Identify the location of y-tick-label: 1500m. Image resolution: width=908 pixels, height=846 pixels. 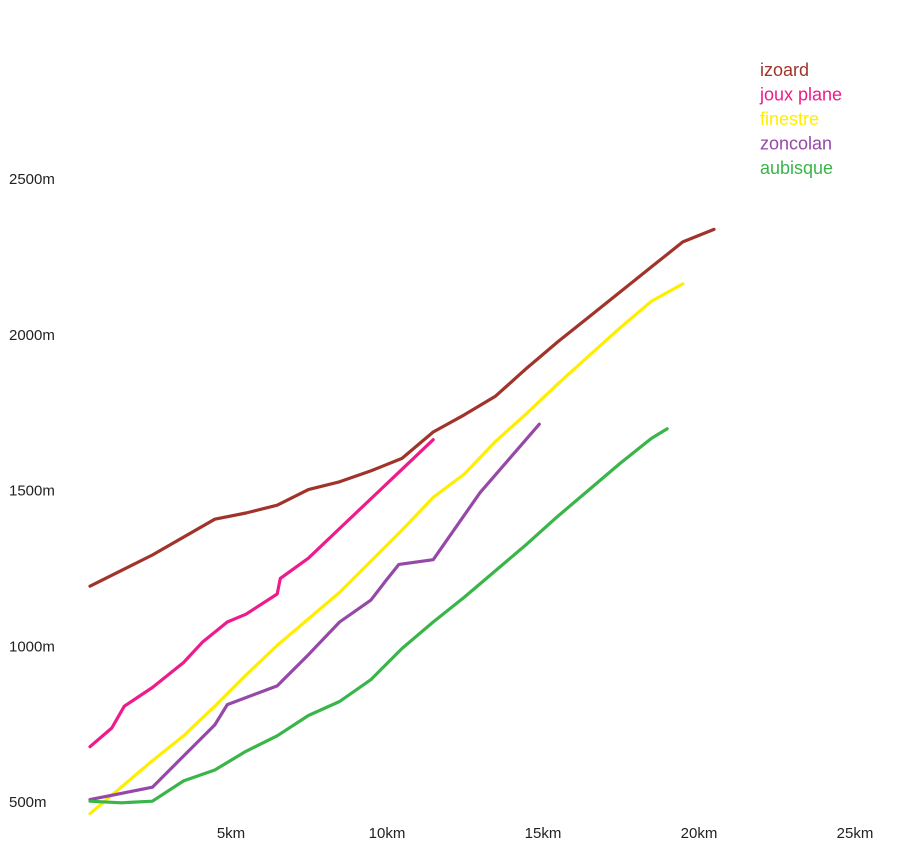
(32, 491).